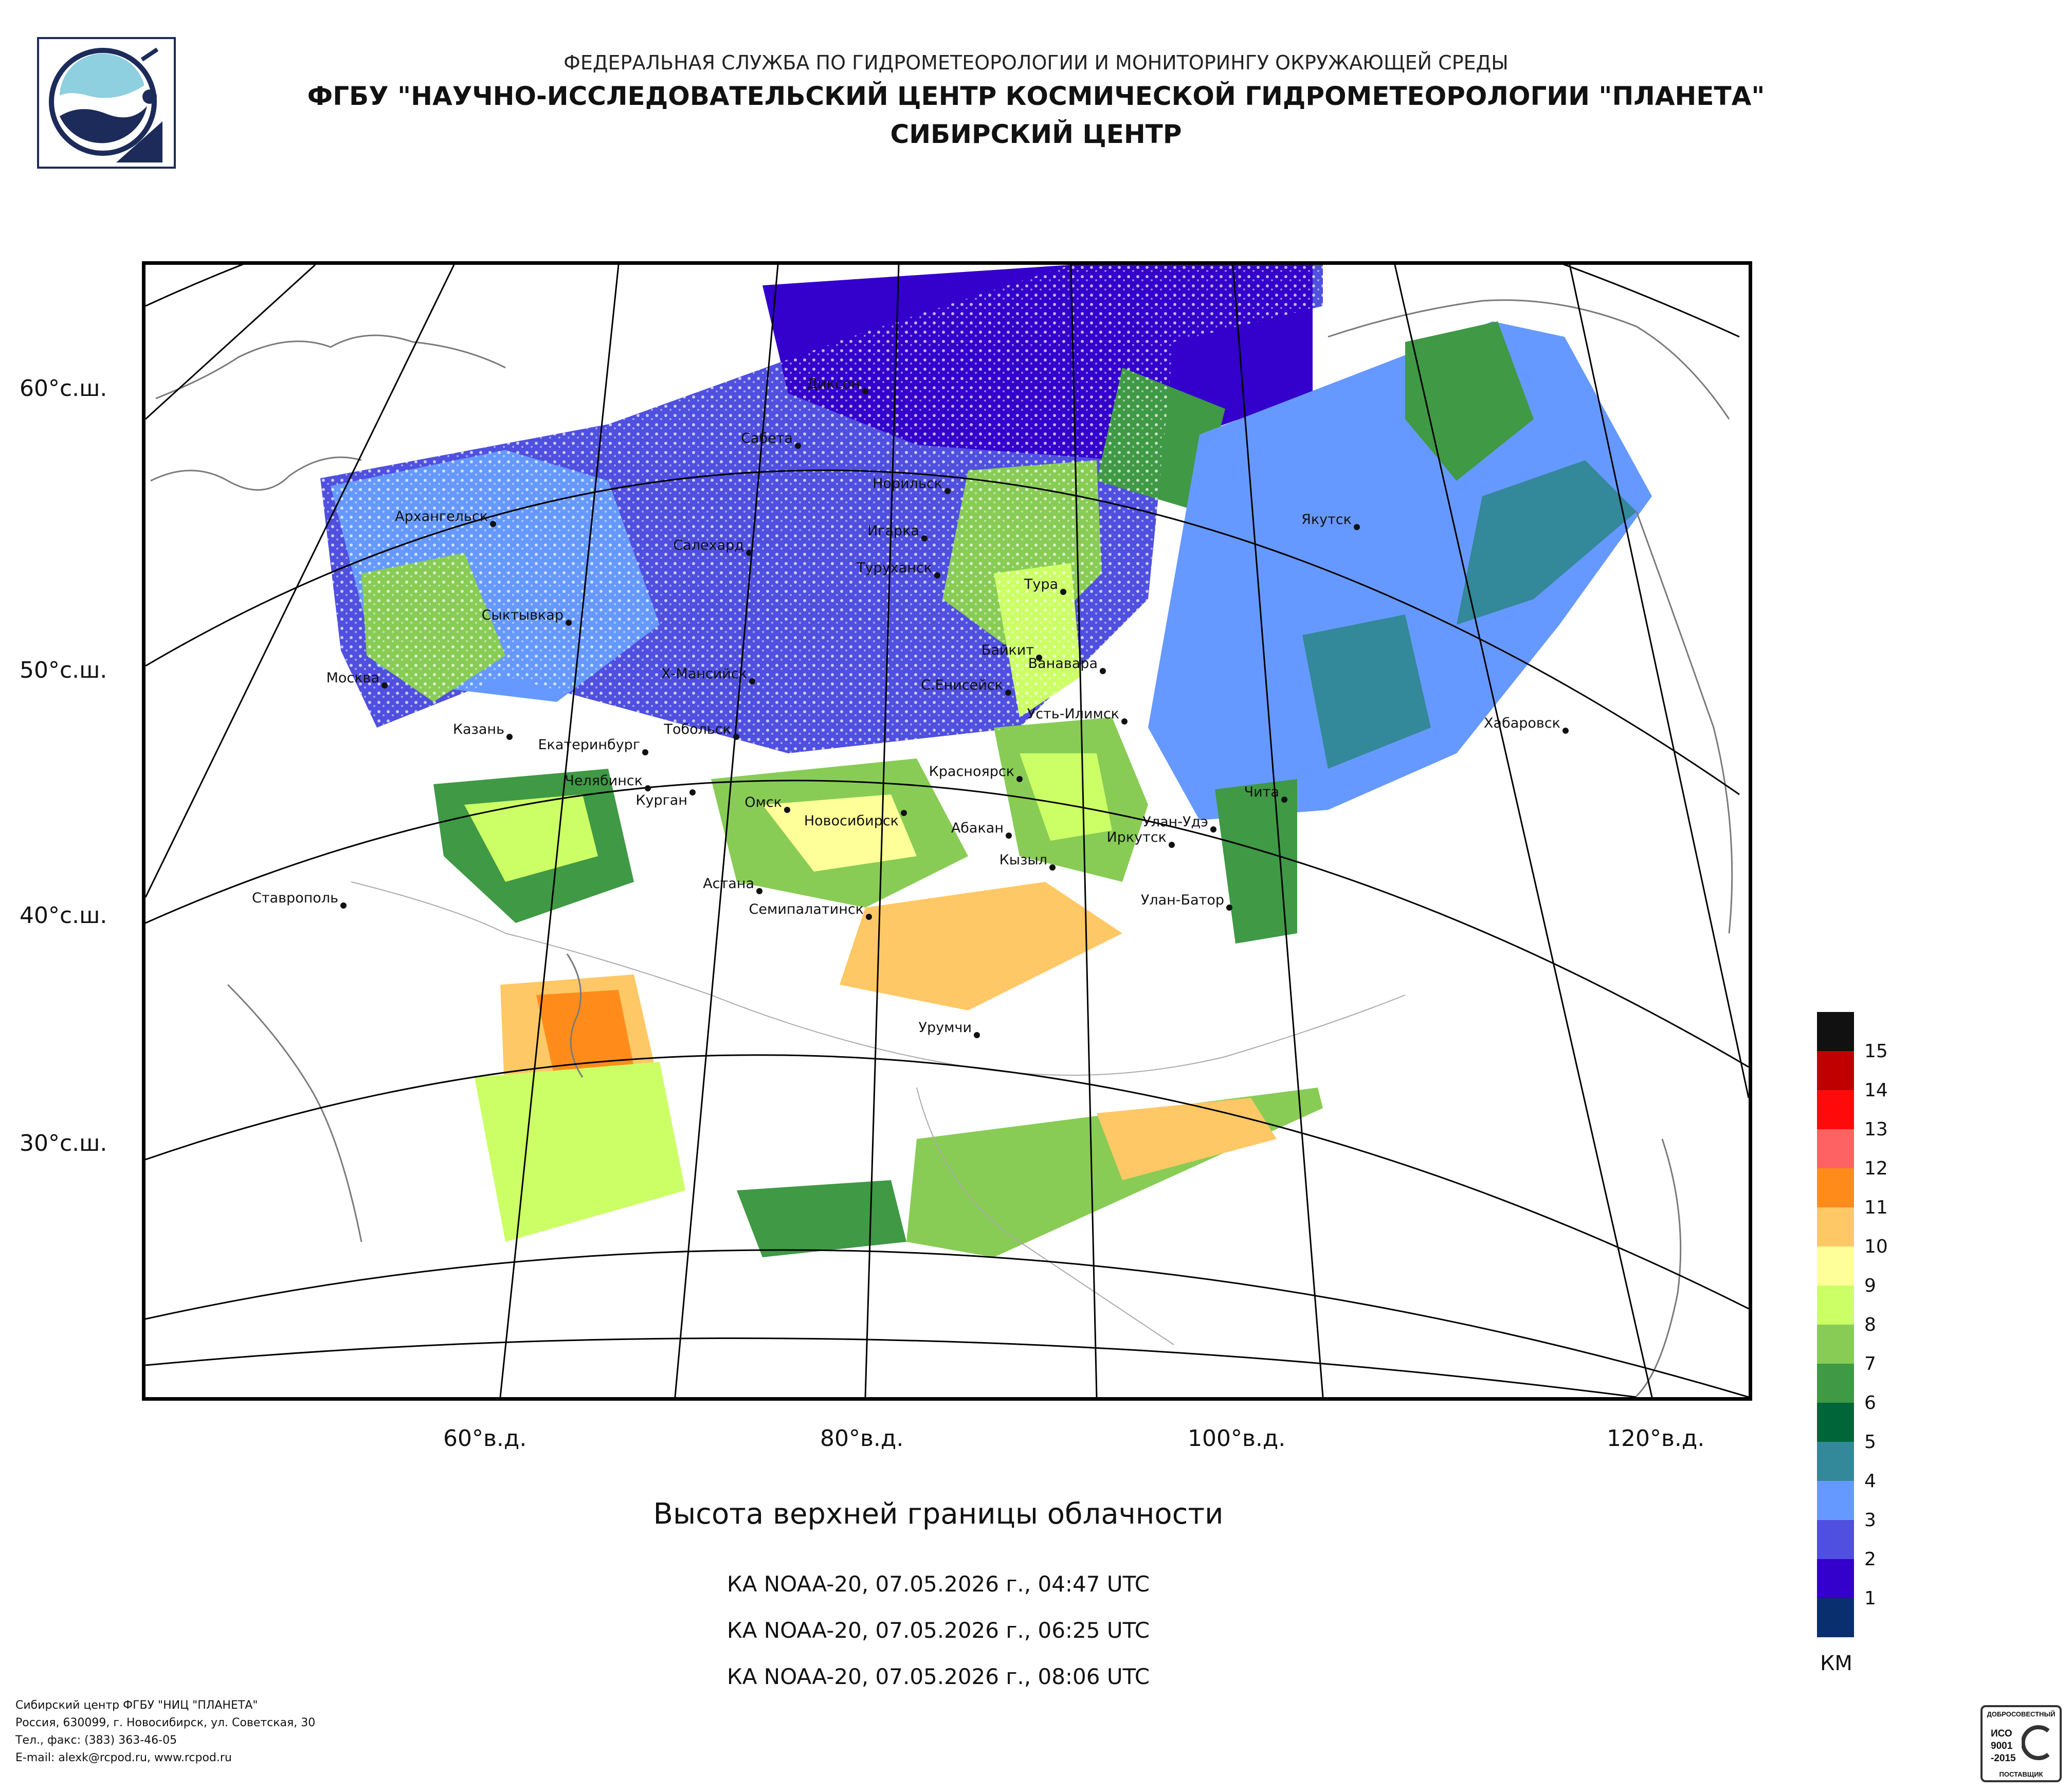  What do you see at coordinates (1136, 837) in the screenshot?
I see `city-label-irkutsk: Иркутск` at bounding box center [1136, 837].